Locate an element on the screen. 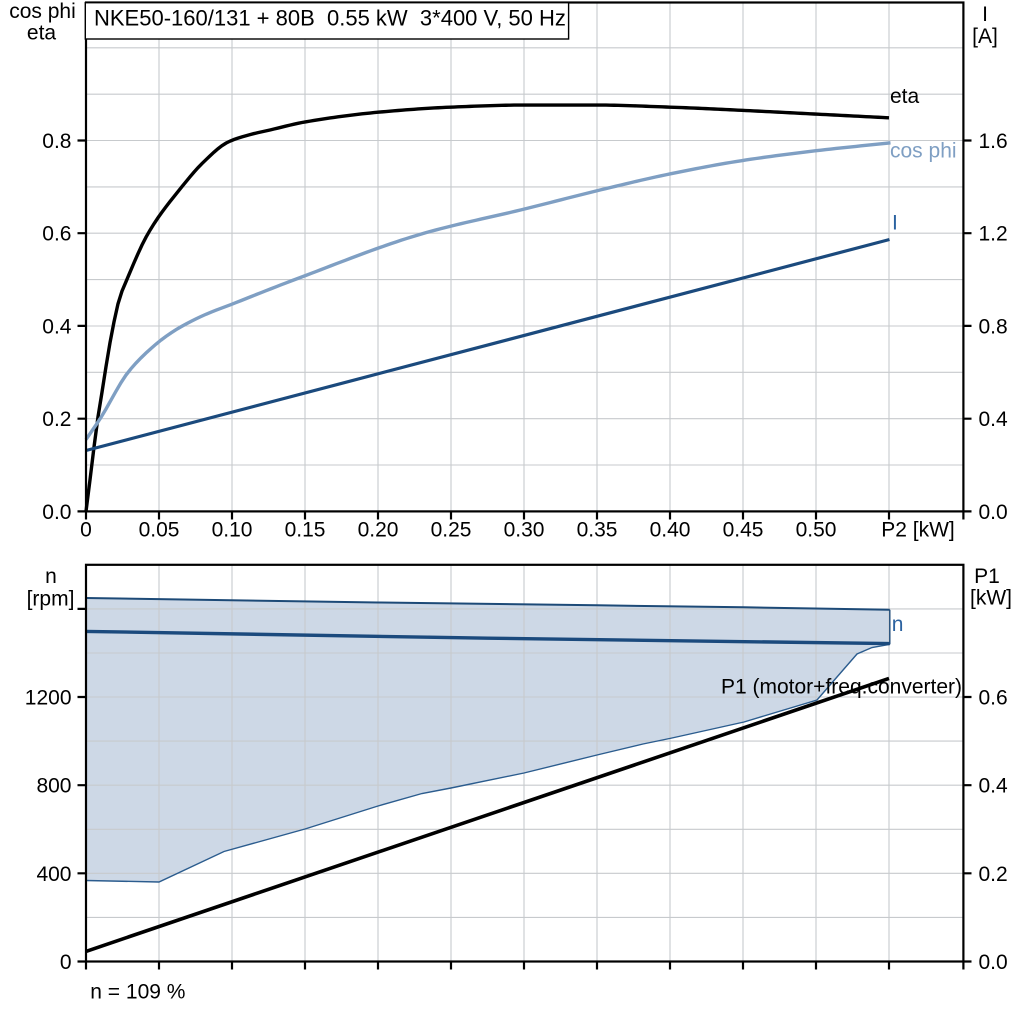 The height and width of the screenshot is (1024, 1024). svg-text: 0.40 is located at coordinates (670, 530).